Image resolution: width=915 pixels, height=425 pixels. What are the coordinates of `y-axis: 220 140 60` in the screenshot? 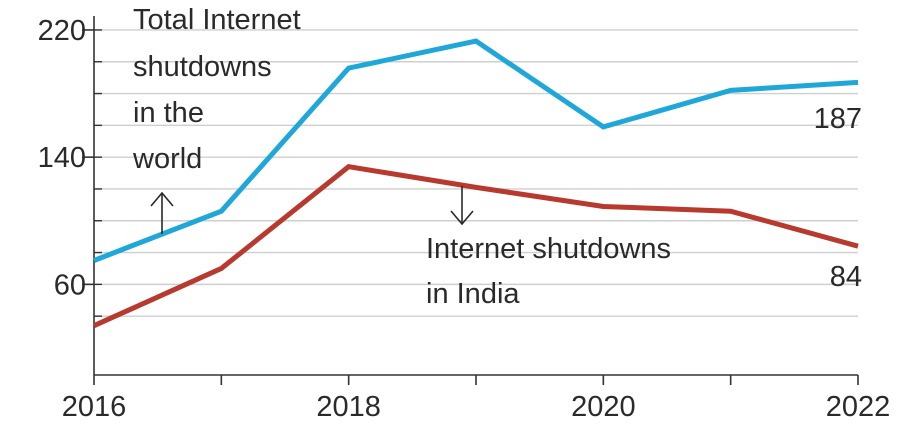 It's located at (70, 195).